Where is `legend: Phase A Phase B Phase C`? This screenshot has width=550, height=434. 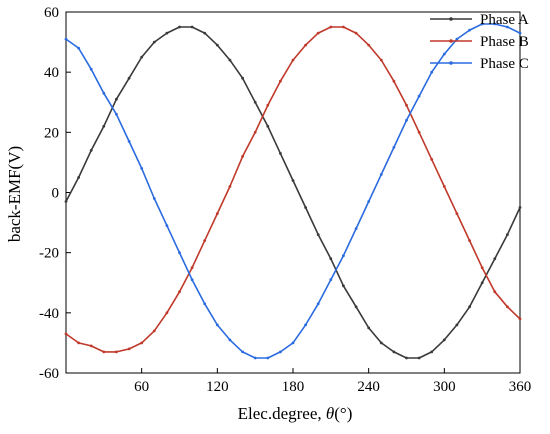 legend: Phase A Phase B Phase C is located at coordinates (479, 42).